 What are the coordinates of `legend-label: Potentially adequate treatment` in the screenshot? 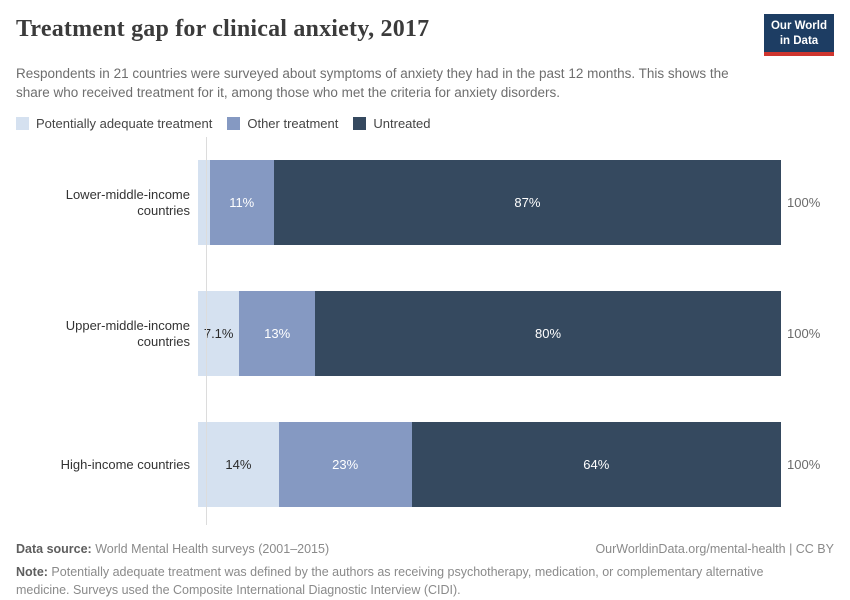 It's located at (124, 124).